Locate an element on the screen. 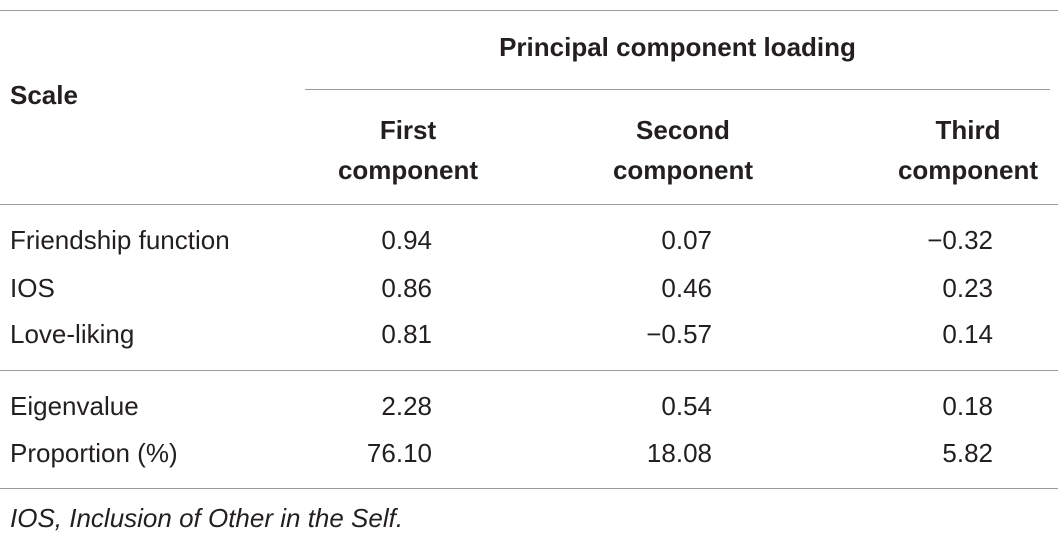 This screenshot has height=542, width=1058. scale-header: Scale is located at coordinates (44, 95).